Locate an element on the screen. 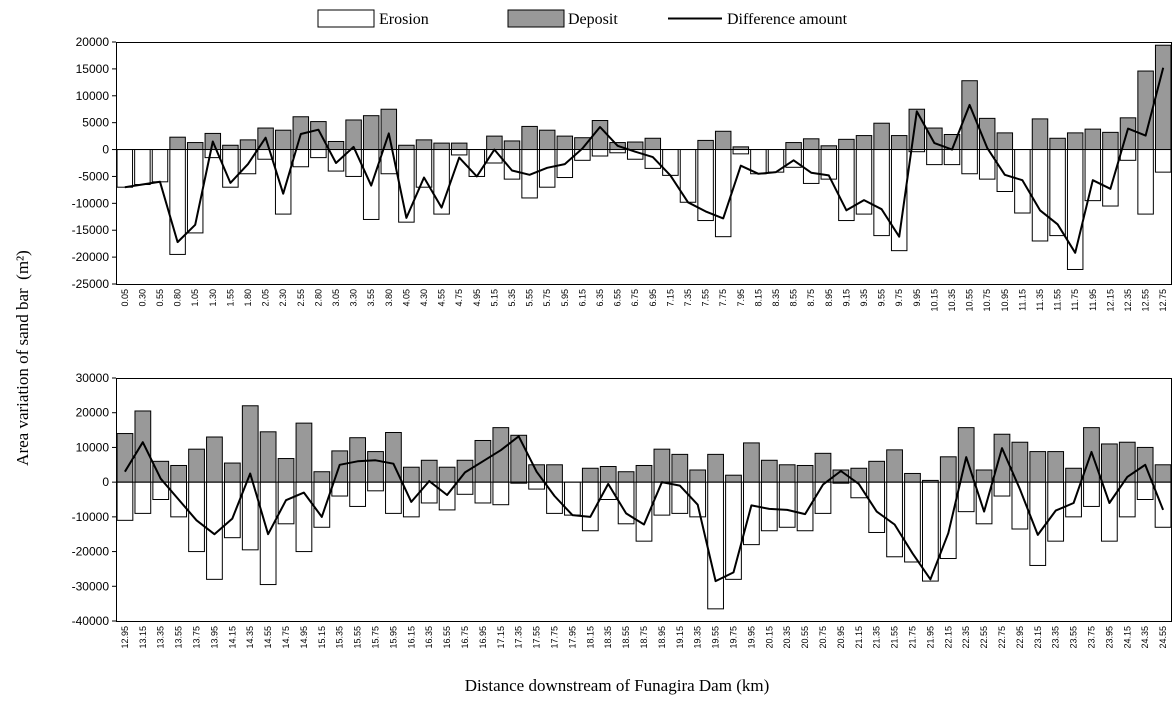 The width and height of the screenshot is (1172, 704). x-tick-label: 5.35 is located at coordinates (512, 298).